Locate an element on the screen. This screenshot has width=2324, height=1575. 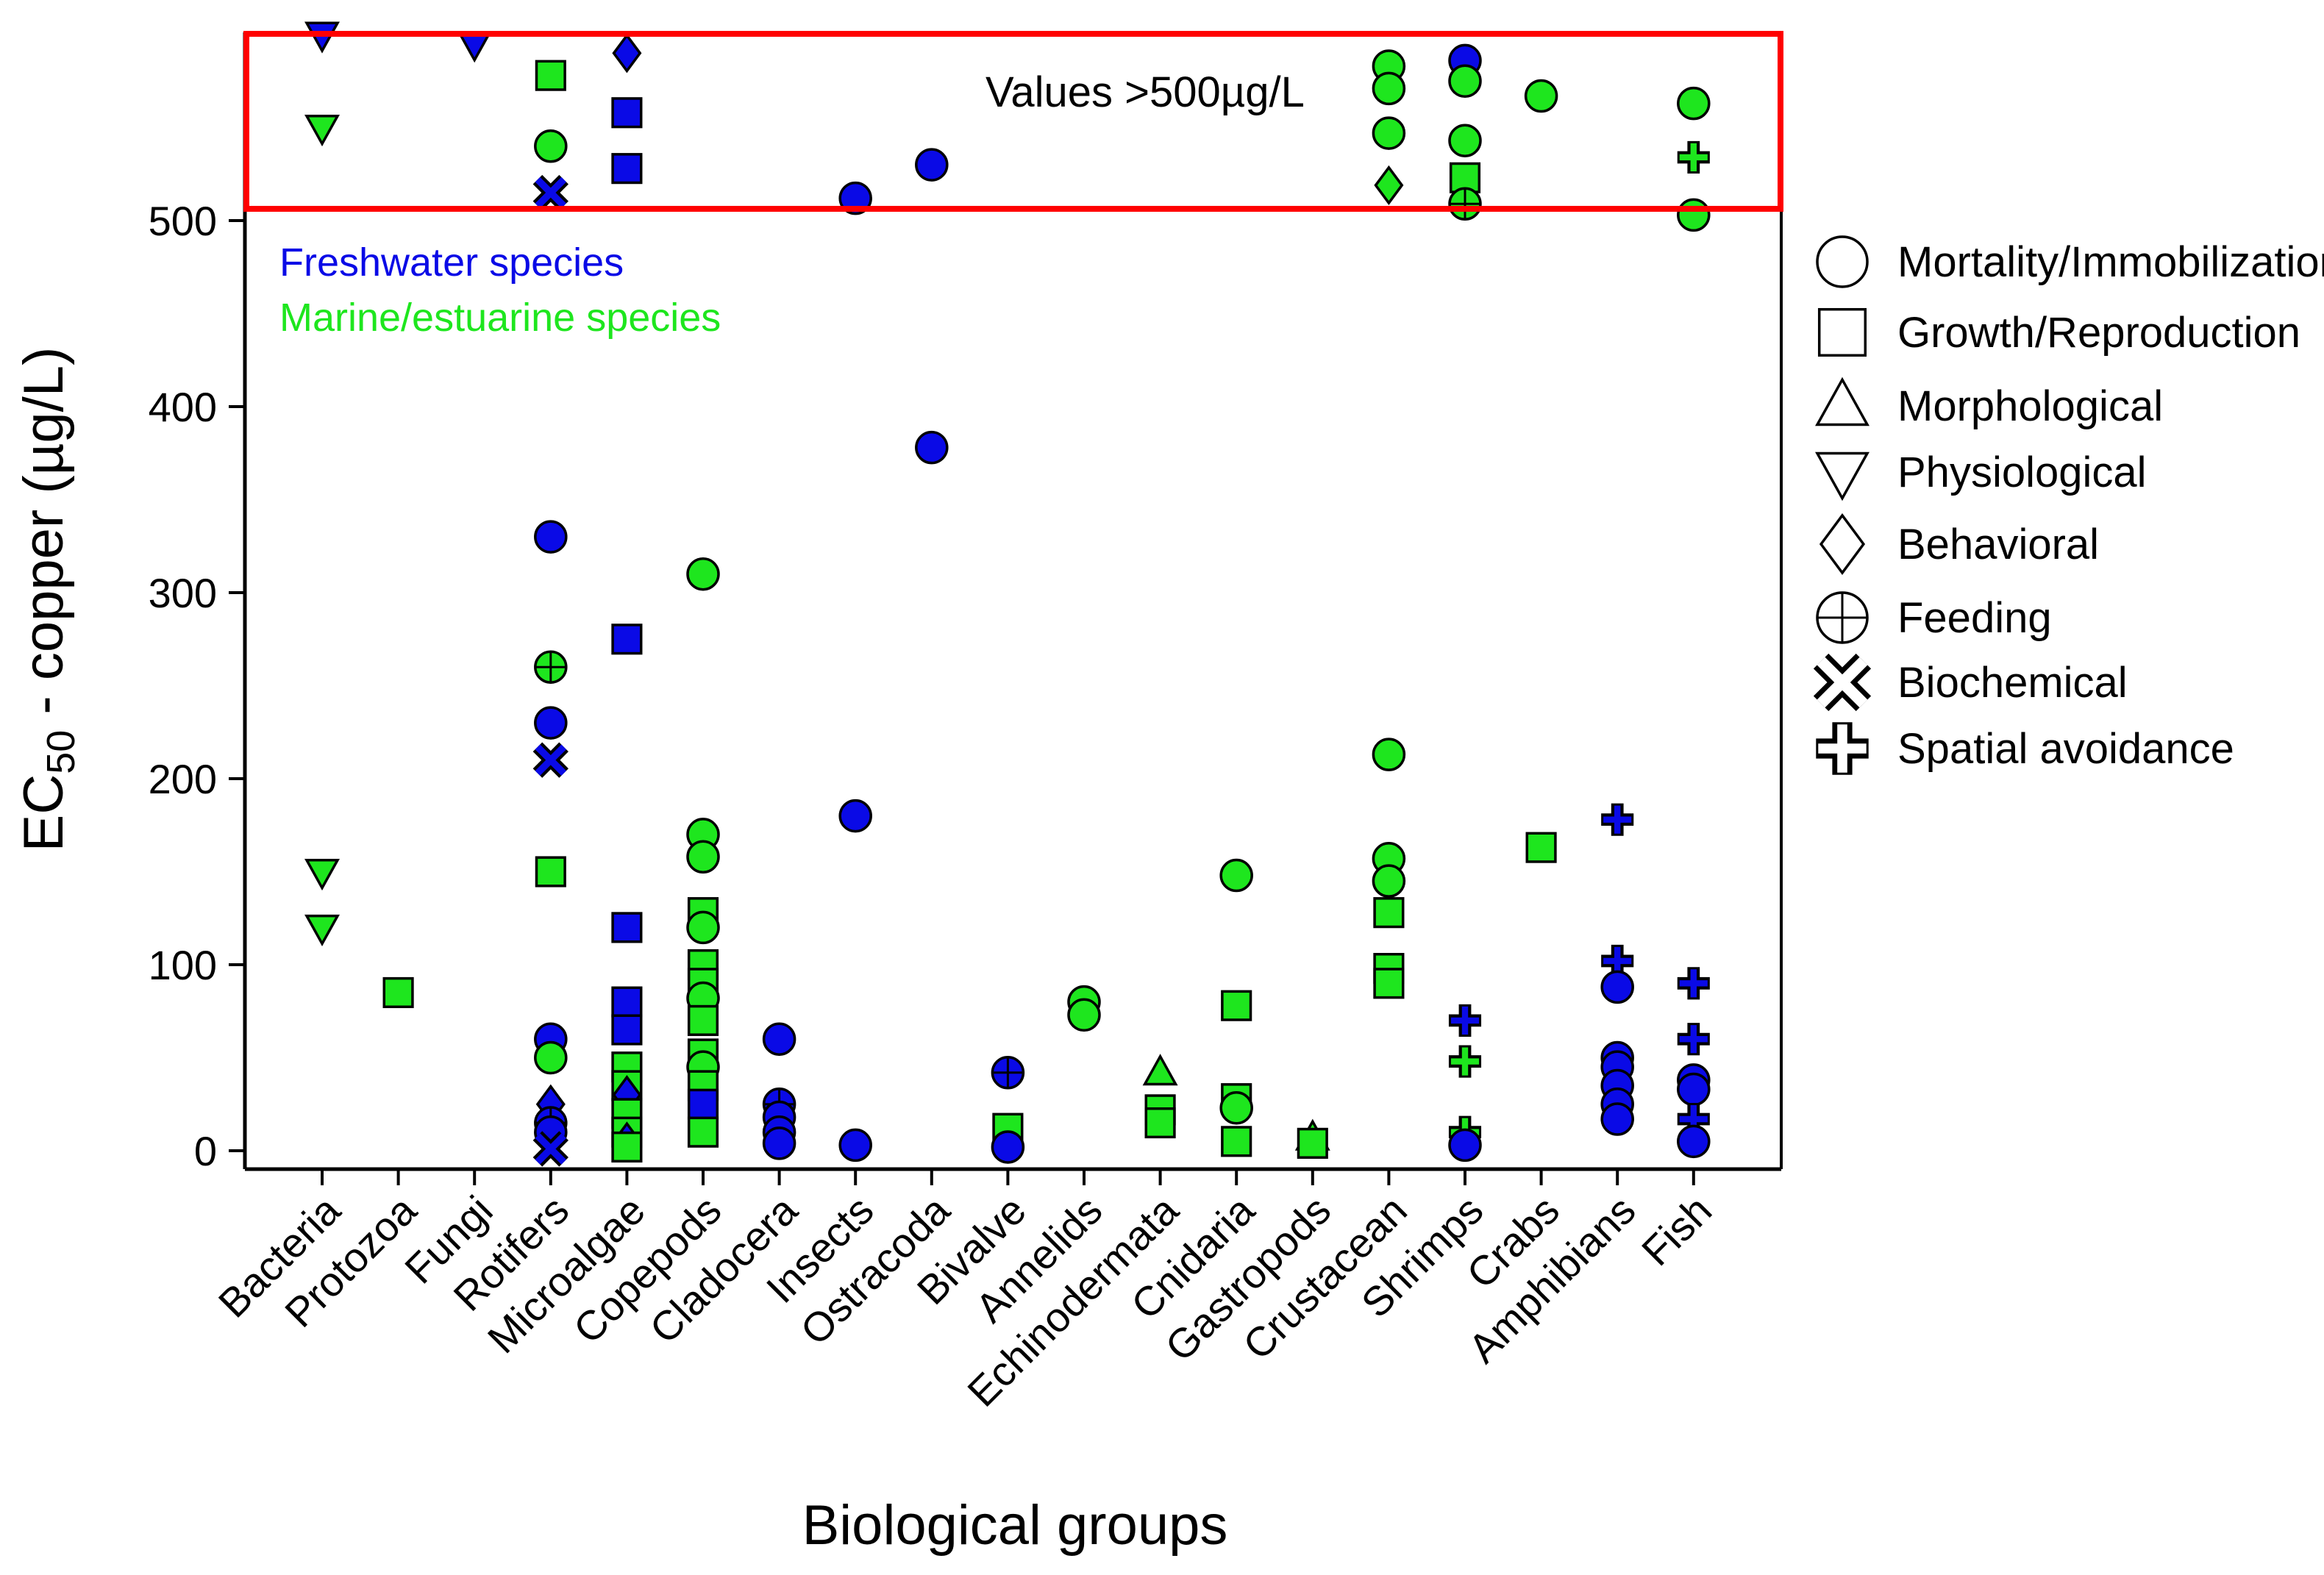
legend-triangle-up-icon is located at coordinates (1842, 401).